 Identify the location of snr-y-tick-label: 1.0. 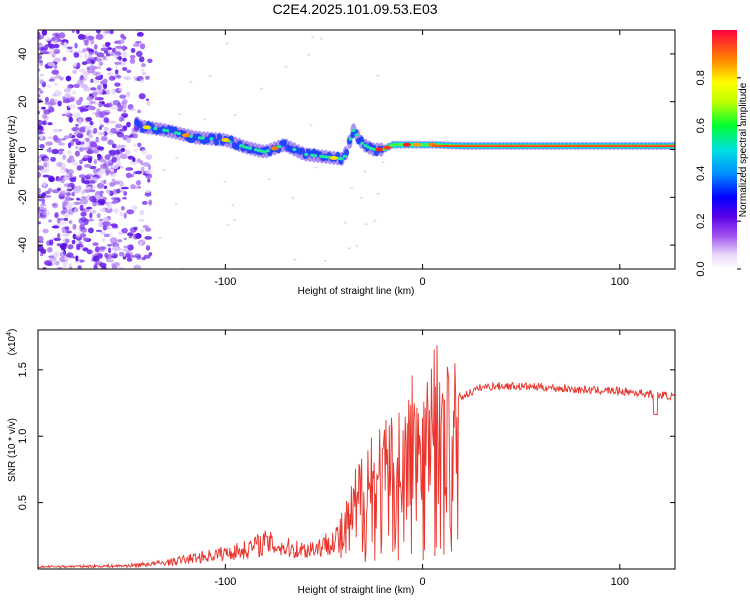
(23, 436).